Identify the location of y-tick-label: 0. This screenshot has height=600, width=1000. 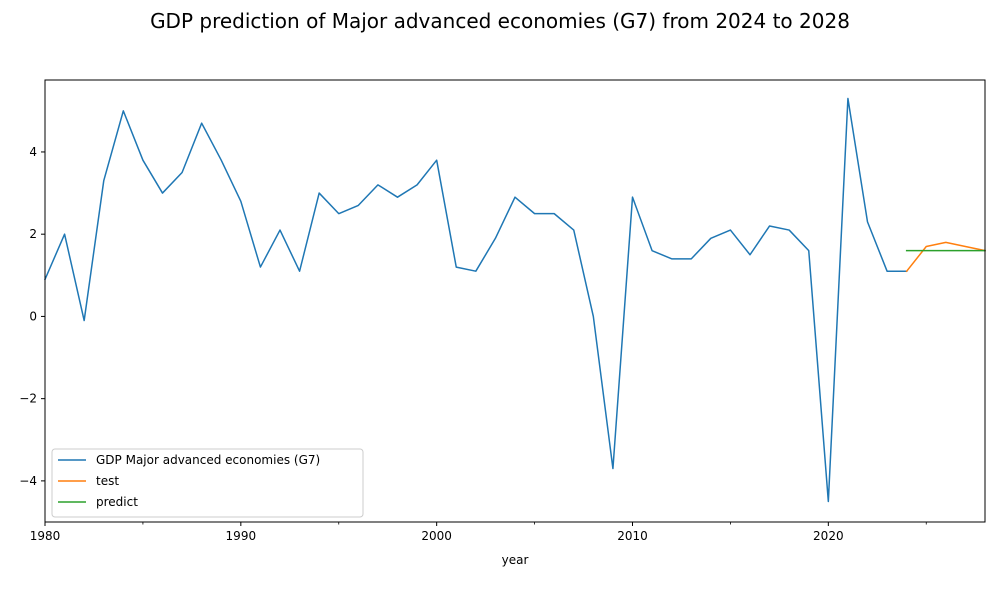
(33, 316).